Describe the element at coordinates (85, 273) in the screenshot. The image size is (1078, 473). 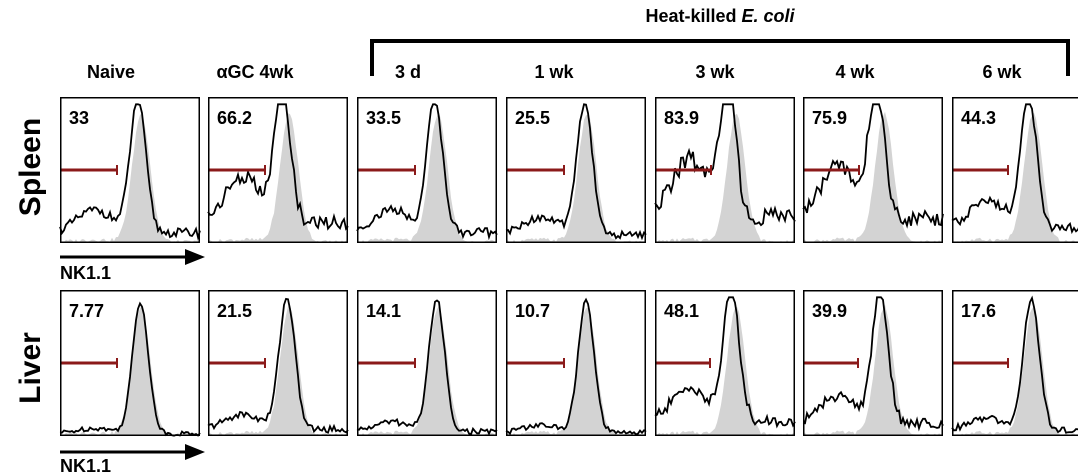
I see `axis-label-spleen: NK1.1` at that location.